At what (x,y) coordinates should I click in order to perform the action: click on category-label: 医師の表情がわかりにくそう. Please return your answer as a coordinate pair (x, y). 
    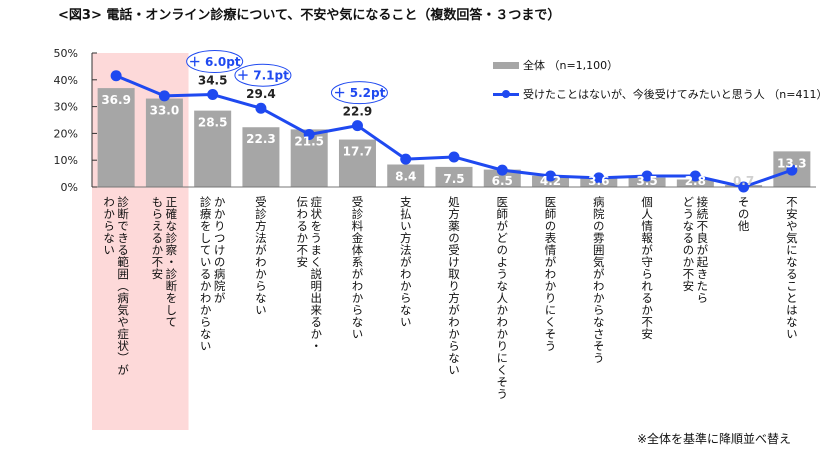
    Looking at the image, I should click on (550, 274).